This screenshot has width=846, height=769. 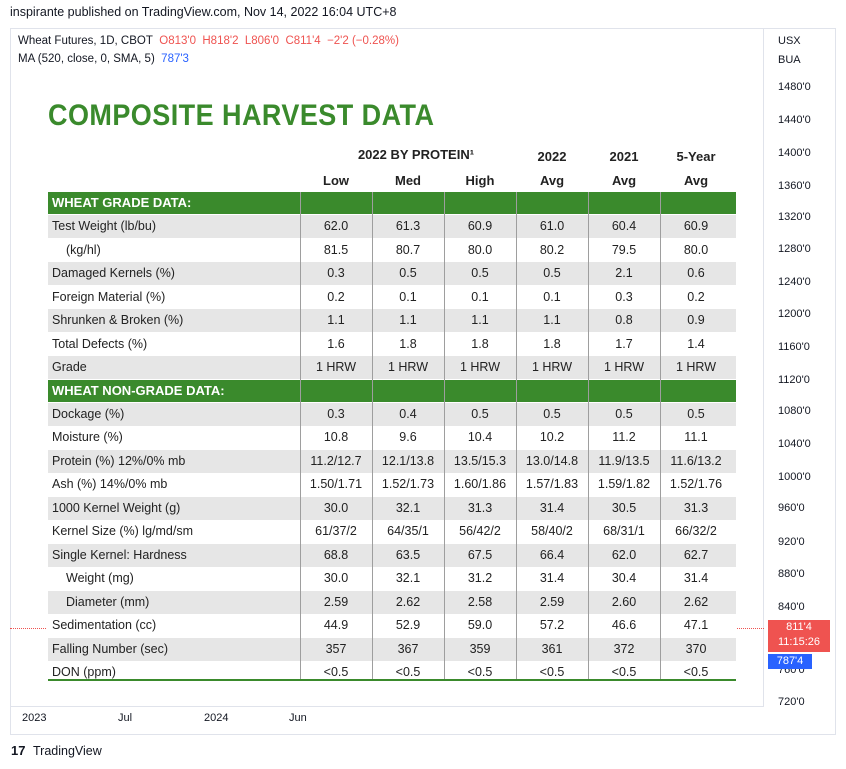 I want to click on price-tick-label: 1280'0, so click(x=794, y=249).